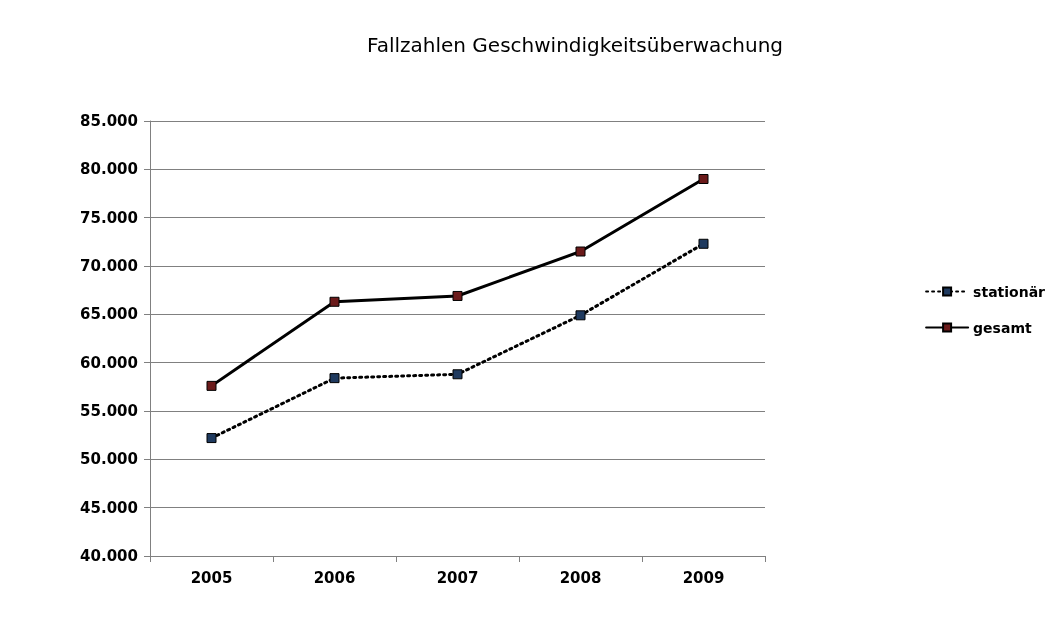  What do you see at coordinates (109, 507) in the screenshot?
I see `y-tick-label: 45.000` at bounding box center [109, 507].